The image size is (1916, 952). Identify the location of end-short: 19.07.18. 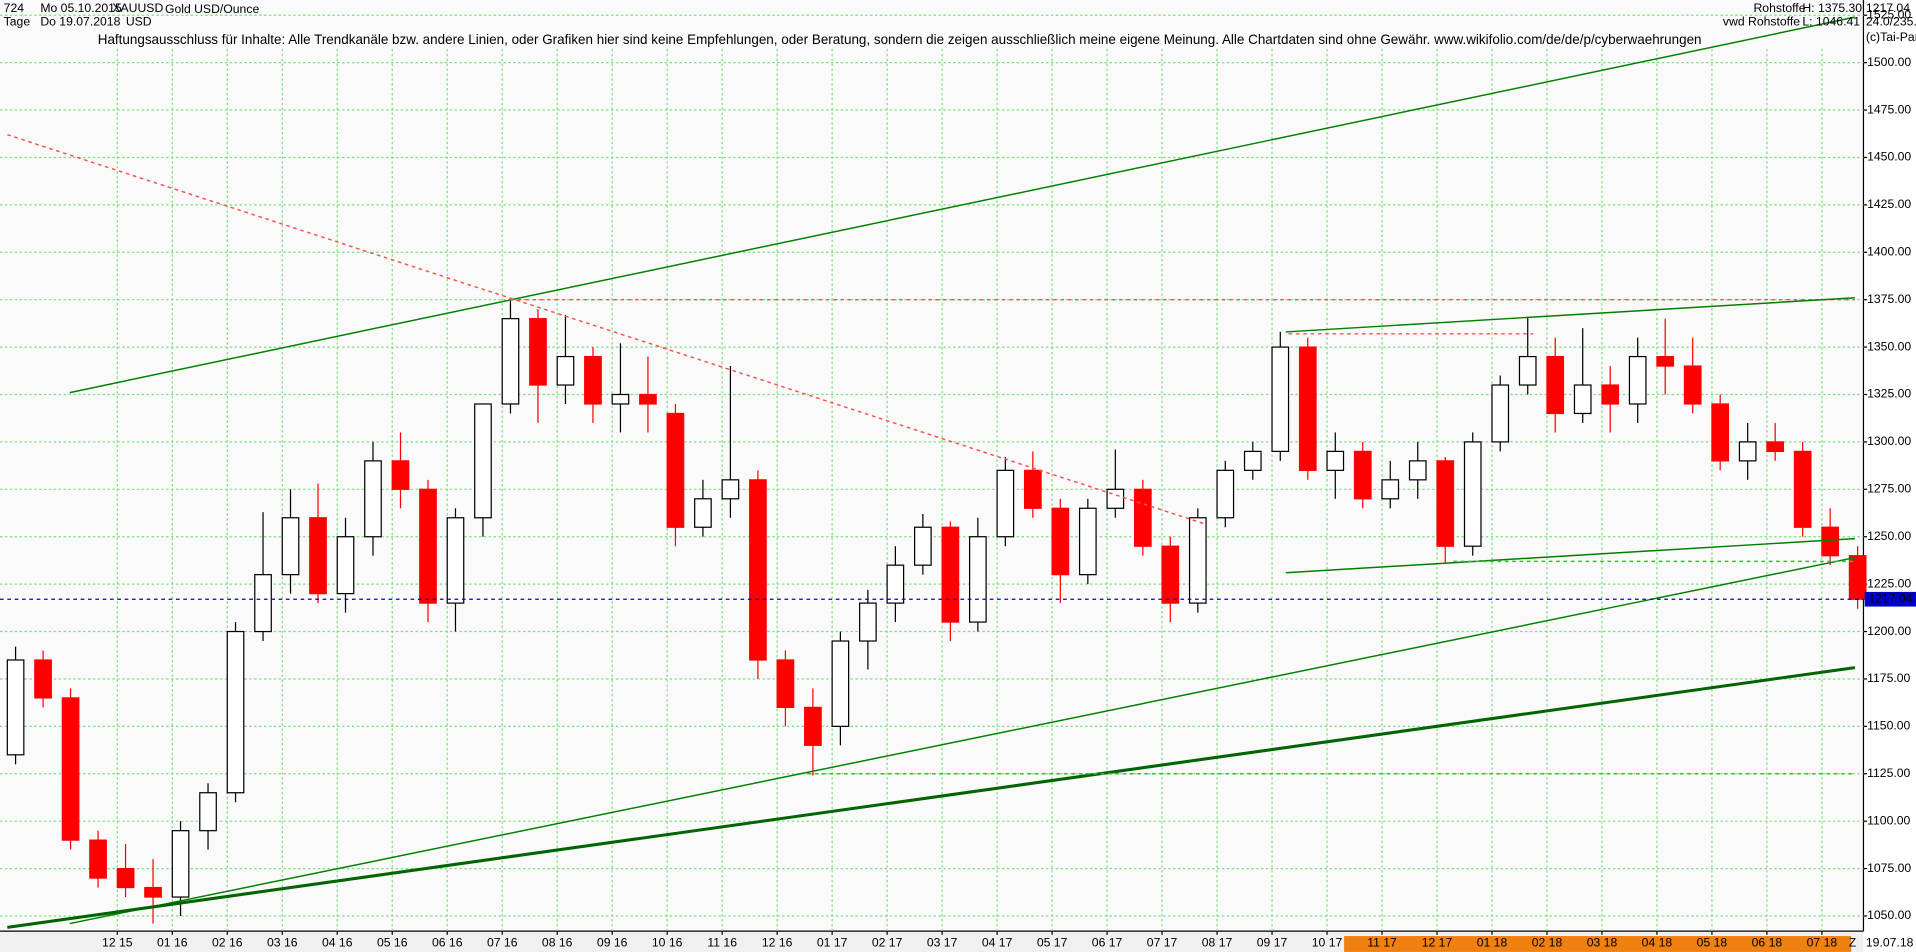
(1890, 943).